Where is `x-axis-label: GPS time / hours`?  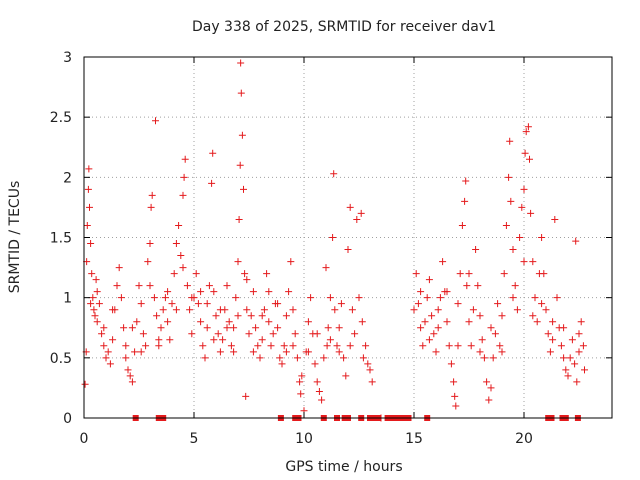
x-axis-label: GPS time / hours is located at coordinates (343, 467).